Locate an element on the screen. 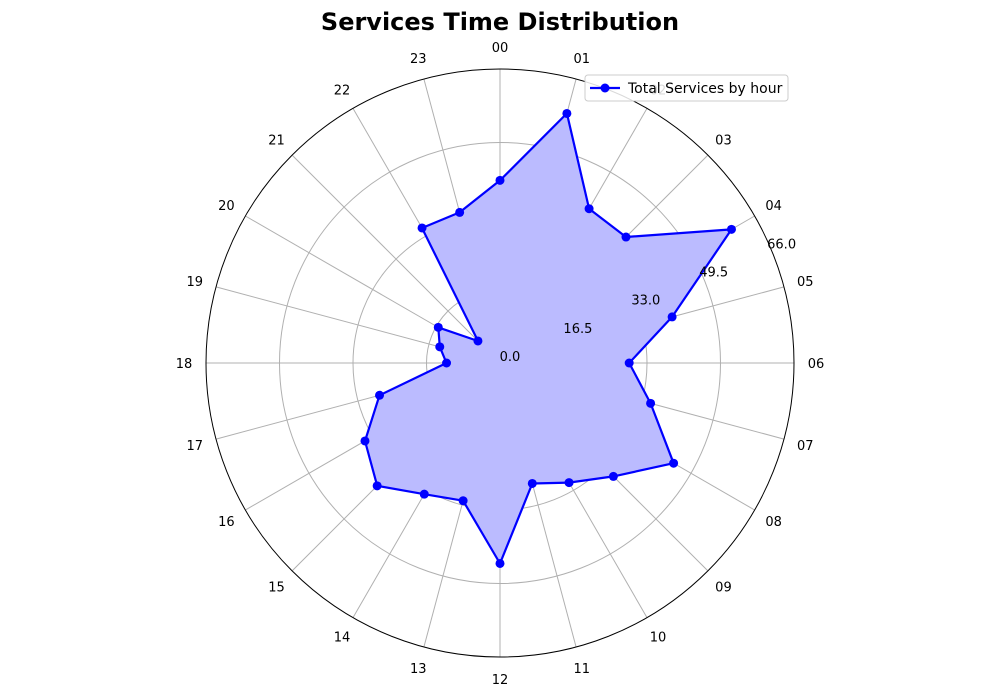  category-label: 00 is located at coordinates (500, 48).